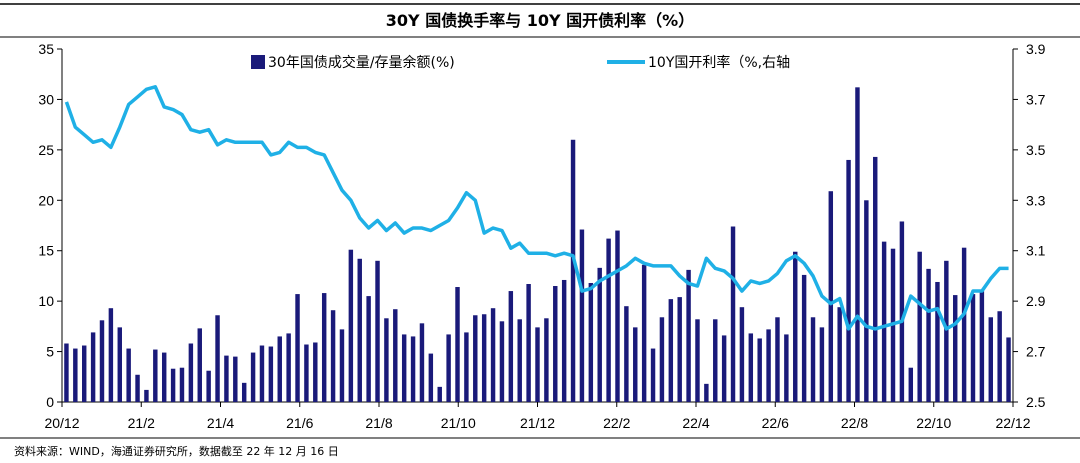 The image size is (1080, 463). What do you see at coordinates (1036, 49) in the screenshot?
I see `right-tick-label: 3.9` at bounding box center [1036, 49].